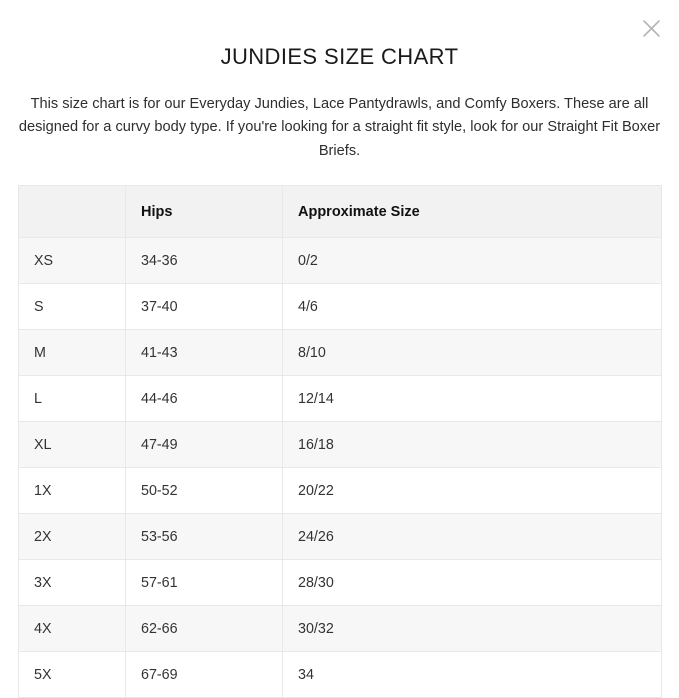 Image resolution: width=679 pixels, height=698 pixels. What do you see at coordinates (204, 629) in the screenshot?
I see `cell-hips: 62-66` at bounding box center [204, 629].